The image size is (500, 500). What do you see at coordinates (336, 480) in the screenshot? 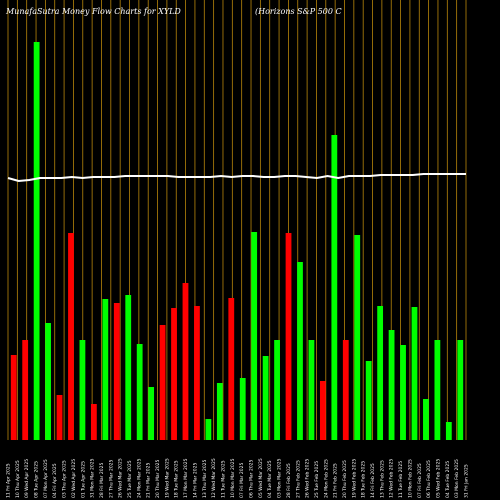
I see `x-tick-label: 21 Fri Feb 2025` at bounding box center [336, 480].